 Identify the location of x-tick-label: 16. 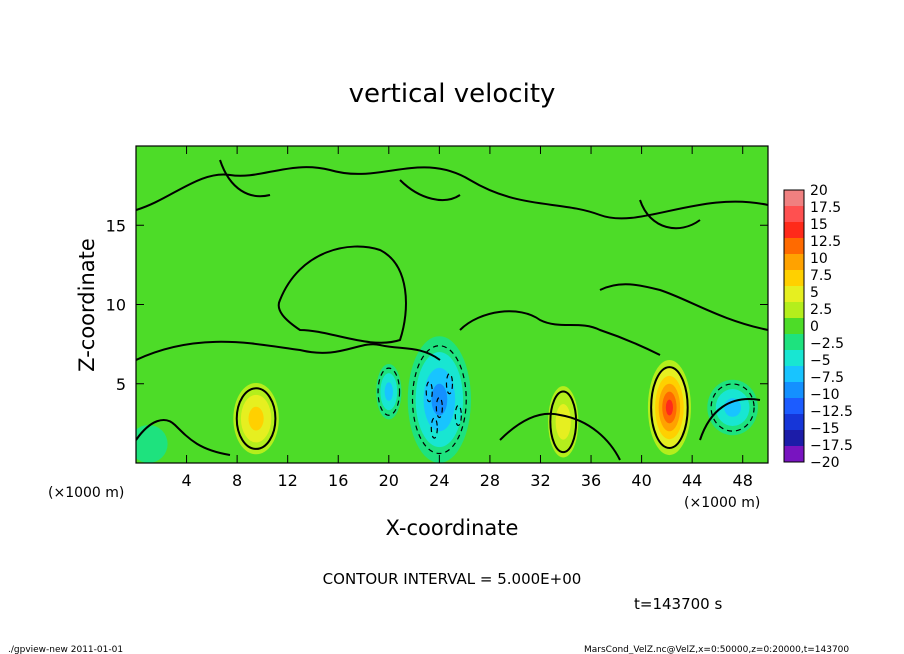
(338, 480).